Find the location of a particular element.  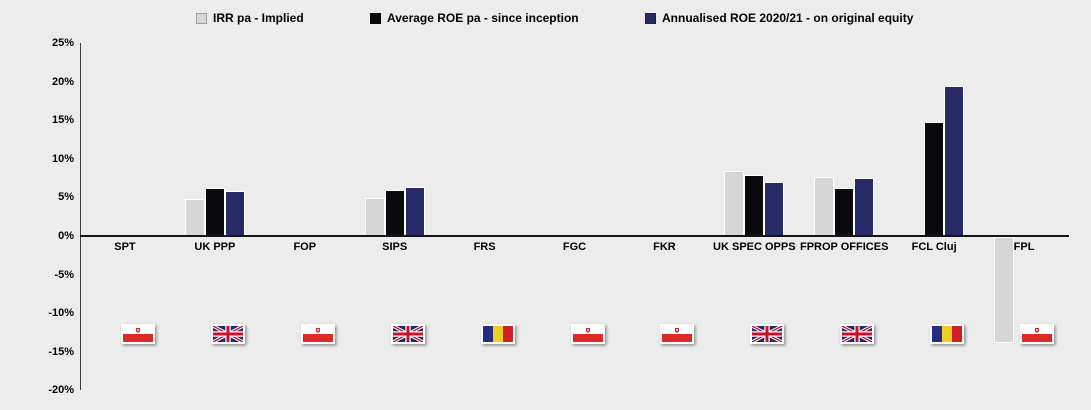

category-label: FOP is located at coordinates (305, 247).